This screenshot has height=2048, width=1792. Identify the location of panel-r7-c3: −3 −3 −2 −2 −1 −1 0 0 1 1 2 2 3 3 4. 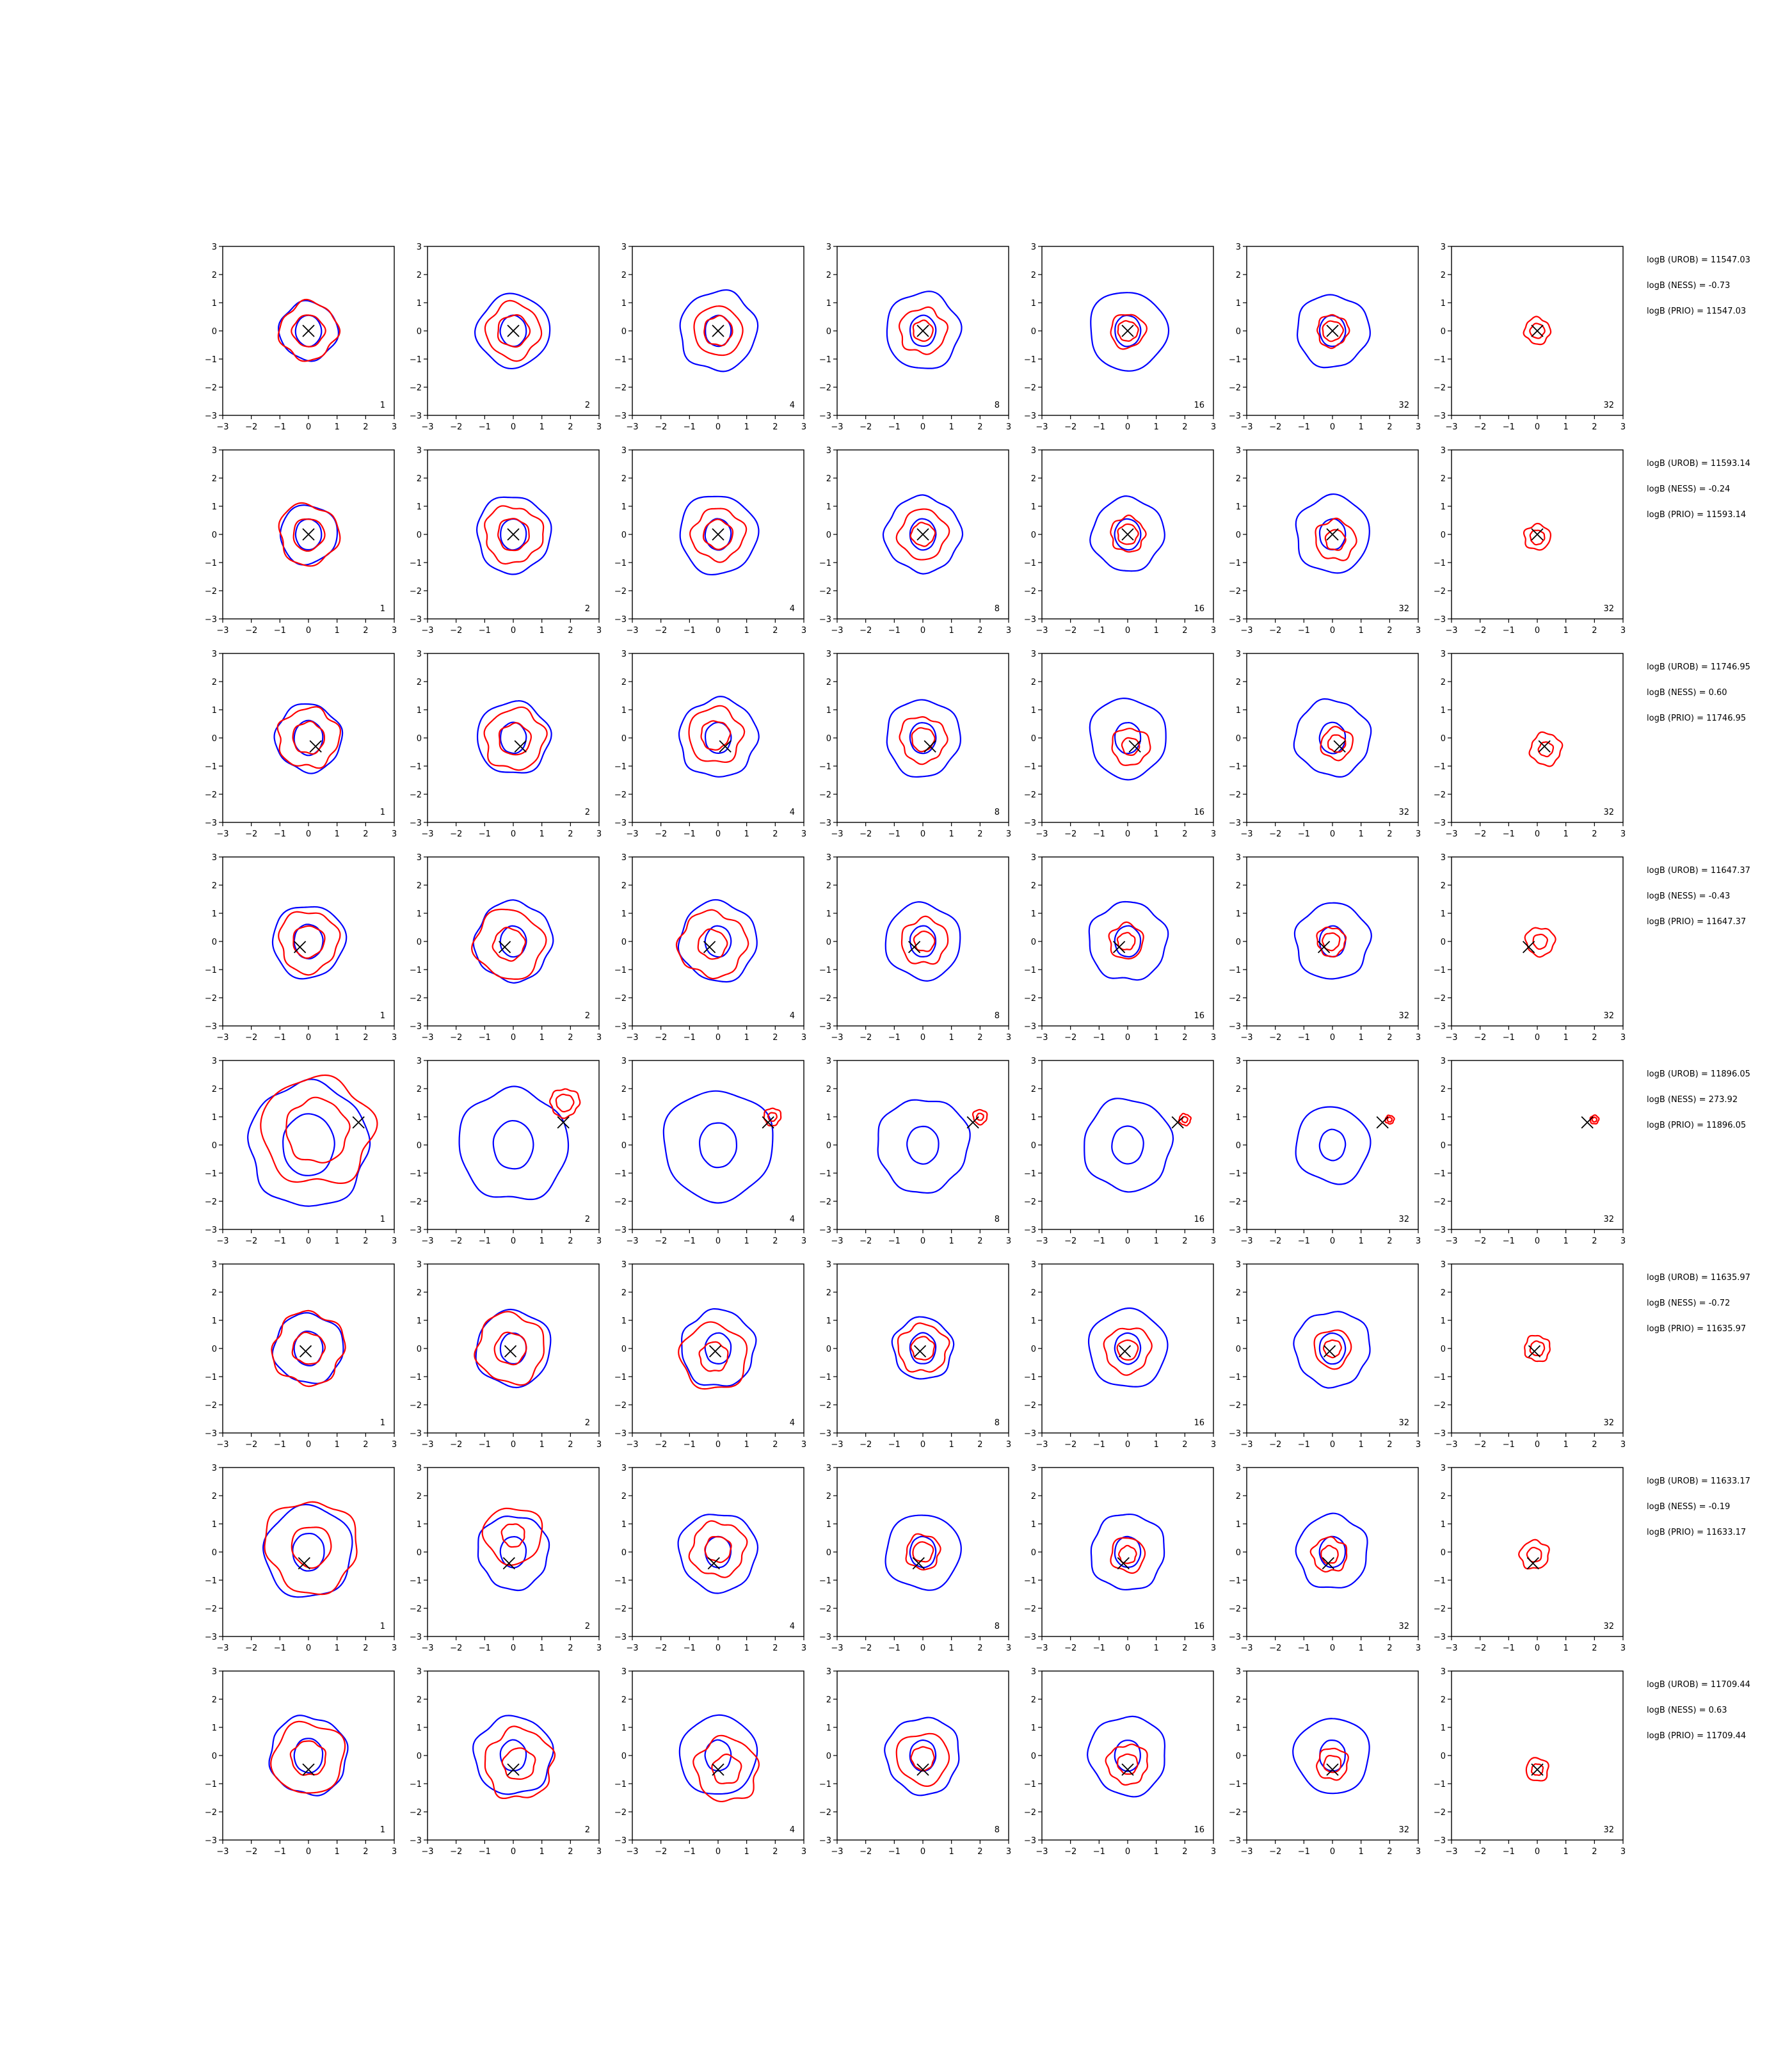
(710, 1558).